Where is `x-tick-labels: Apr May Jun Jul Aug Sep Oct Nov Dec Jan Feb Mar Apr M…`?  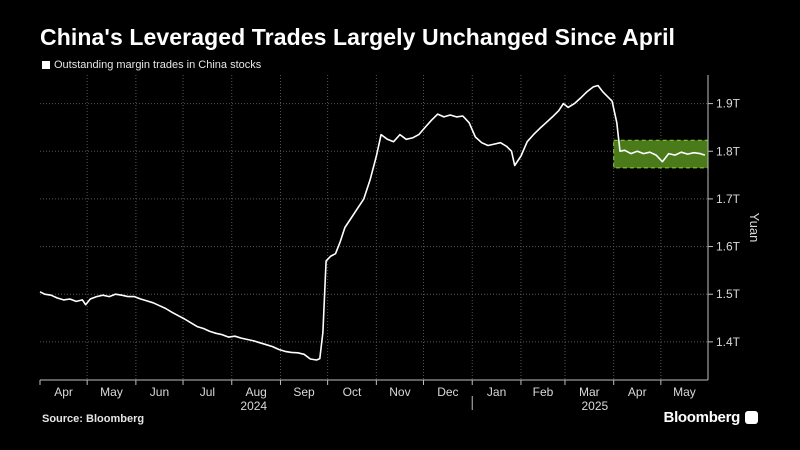
x-tick-labels: Apr May Jun Jul Aug Sep Oct Nov Dec Jan Feb Mar Apr M… is located at coordinates (375, 399).